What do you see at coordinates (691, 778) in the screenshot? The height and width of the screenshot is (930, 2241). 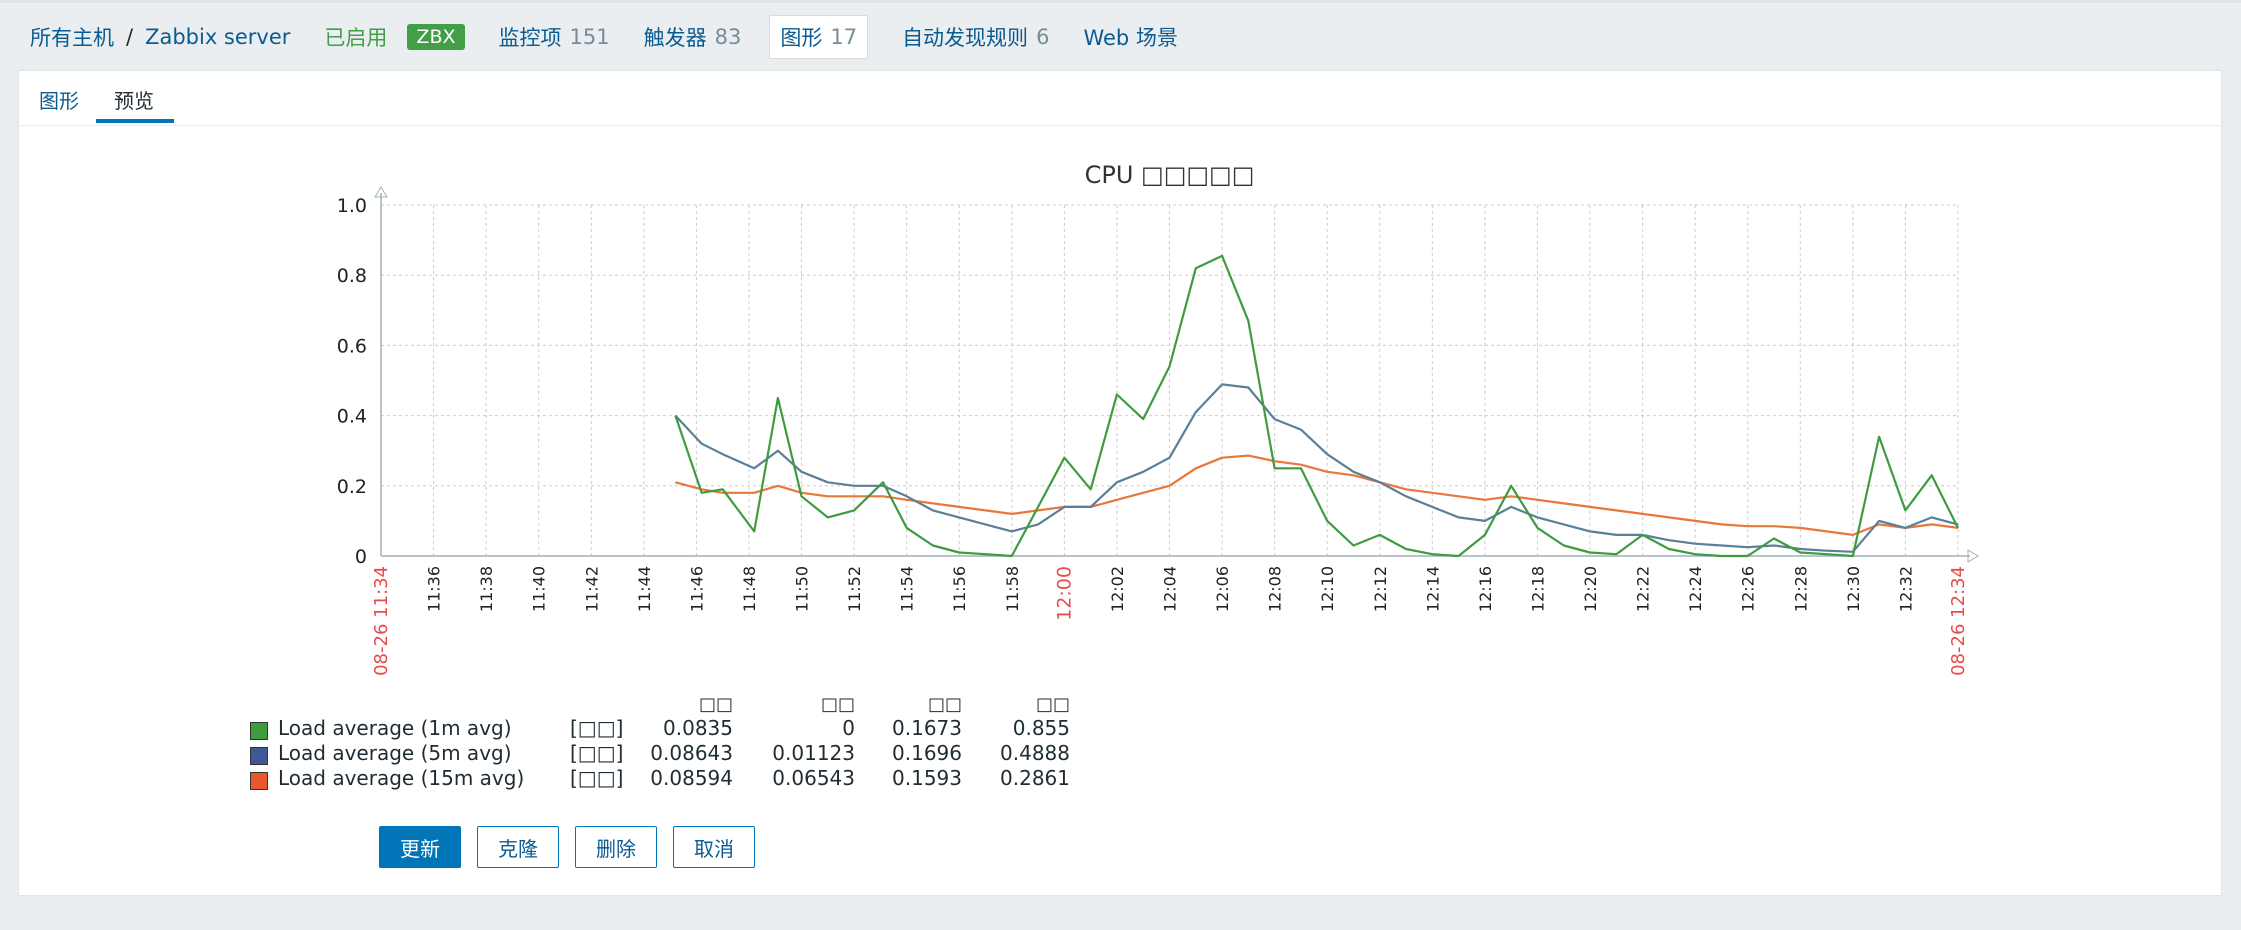 I see `legend-value: 0.08594` at bounding box center [691, 778].